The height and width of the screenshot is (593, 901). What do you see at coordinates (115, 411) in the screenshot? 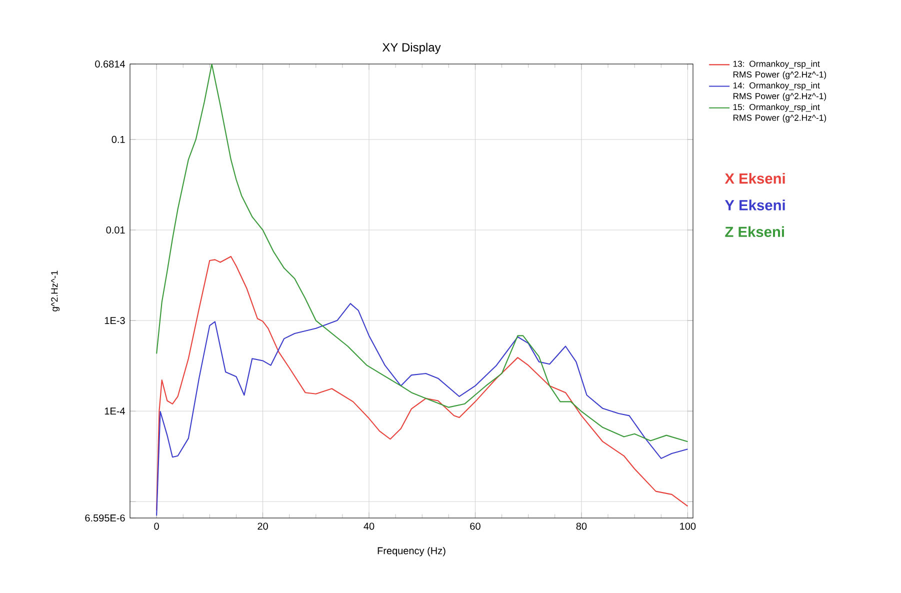
I see `y-tick-label: 1E-4` at bounding box center [115, 411].